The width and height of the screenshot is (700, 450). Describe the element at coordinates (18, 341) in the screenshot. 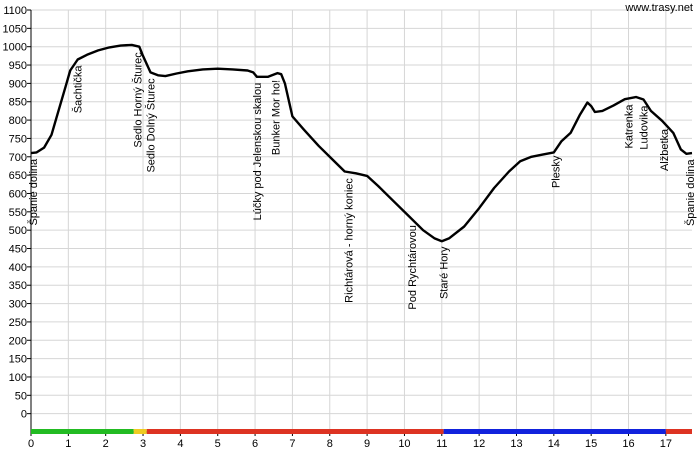

I see `y-tick-label: 200` at that location.